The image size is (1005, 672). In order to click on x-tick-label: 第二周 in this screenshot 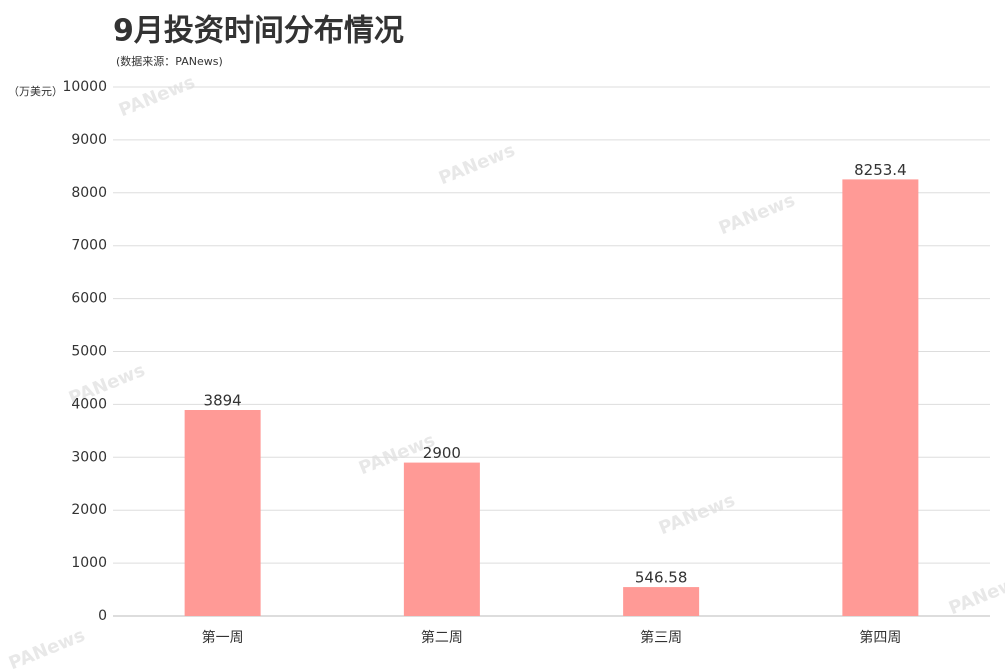, I will do `click(442, 637)`.